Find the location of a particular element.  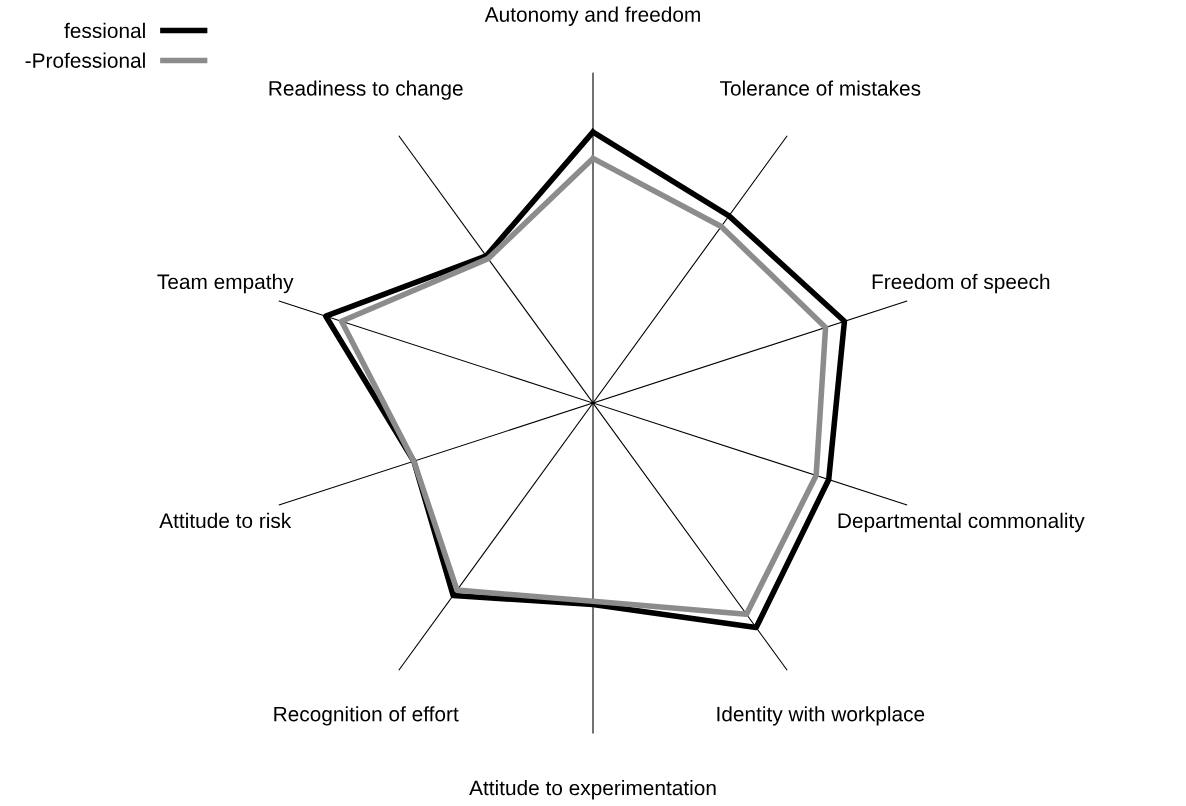

spoke-label: Attitude to risk is located at coordinates (225, 520).